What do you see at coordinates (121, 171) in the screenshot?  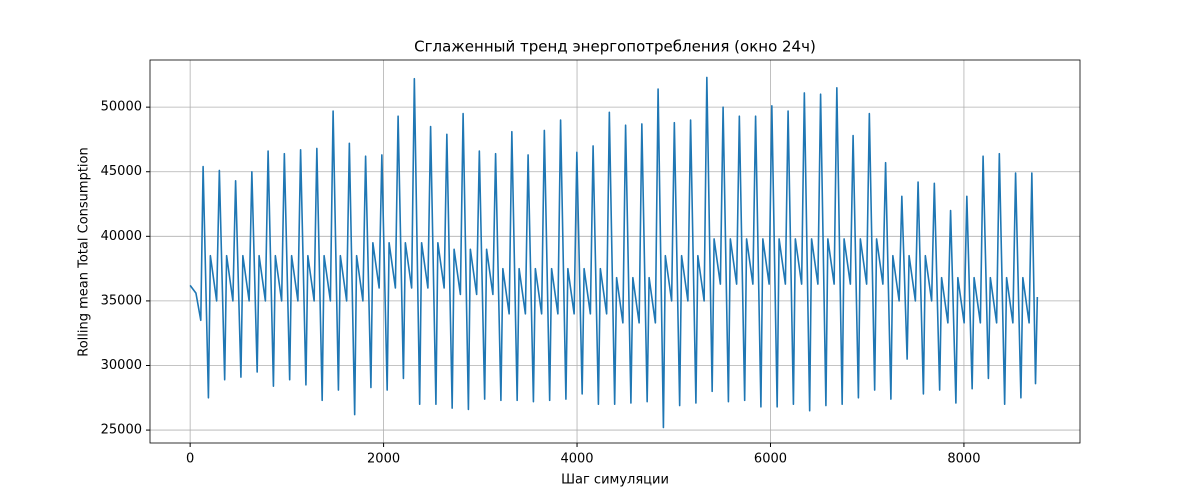 I see `y-tick-label: 45000` at bounding box center [121, 171].